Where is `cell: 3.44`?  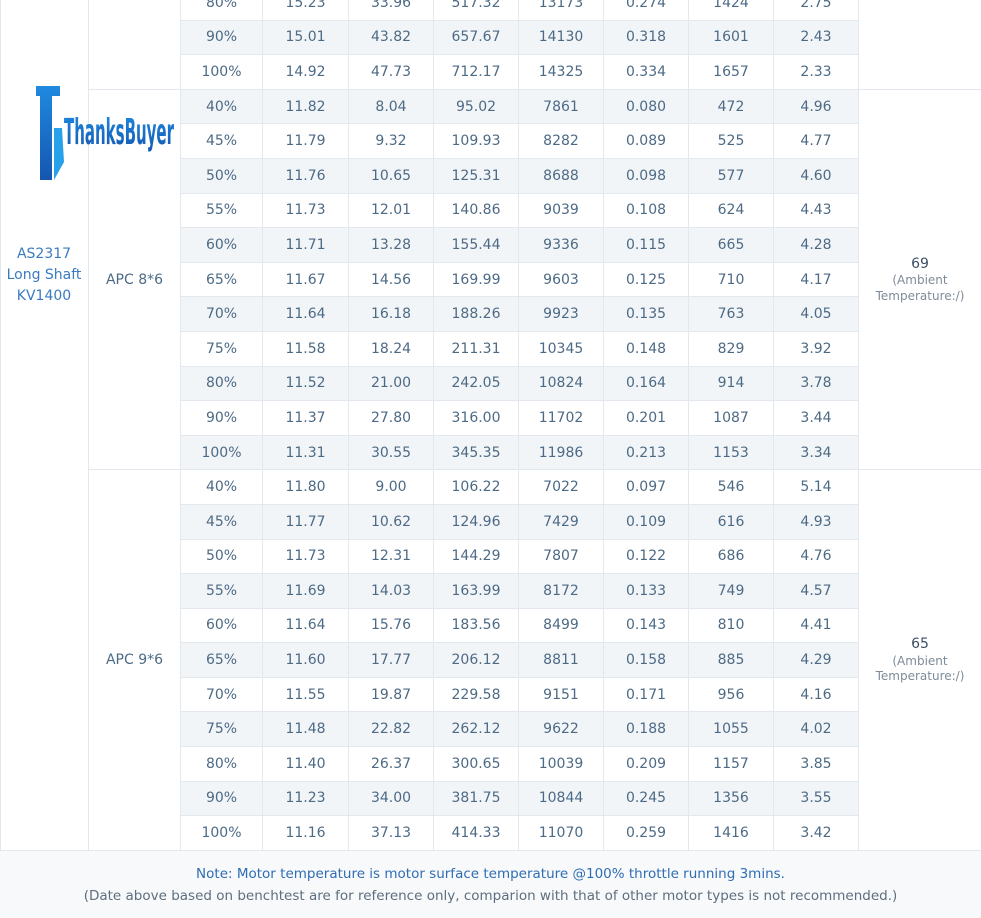
cell: 3.44 is located at coordinates (816, 418).